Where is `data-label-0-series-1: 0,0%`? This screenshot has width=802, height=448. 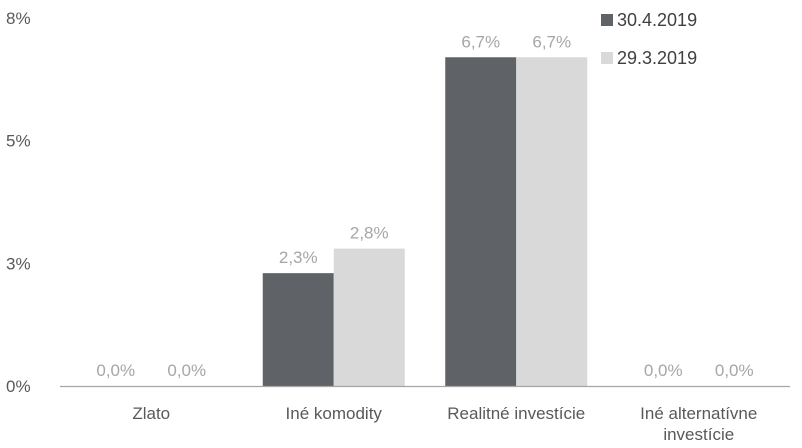
data-label-0-series-1: 0,0% is located at coordinates (186, 370).